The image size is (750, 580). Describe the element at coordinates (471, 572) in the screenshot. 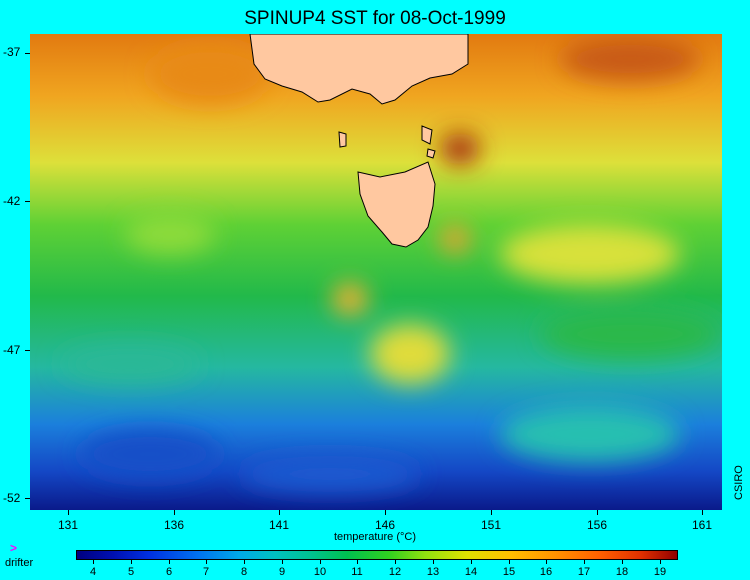

I see `colorbar-tick-label: 14` at that location.